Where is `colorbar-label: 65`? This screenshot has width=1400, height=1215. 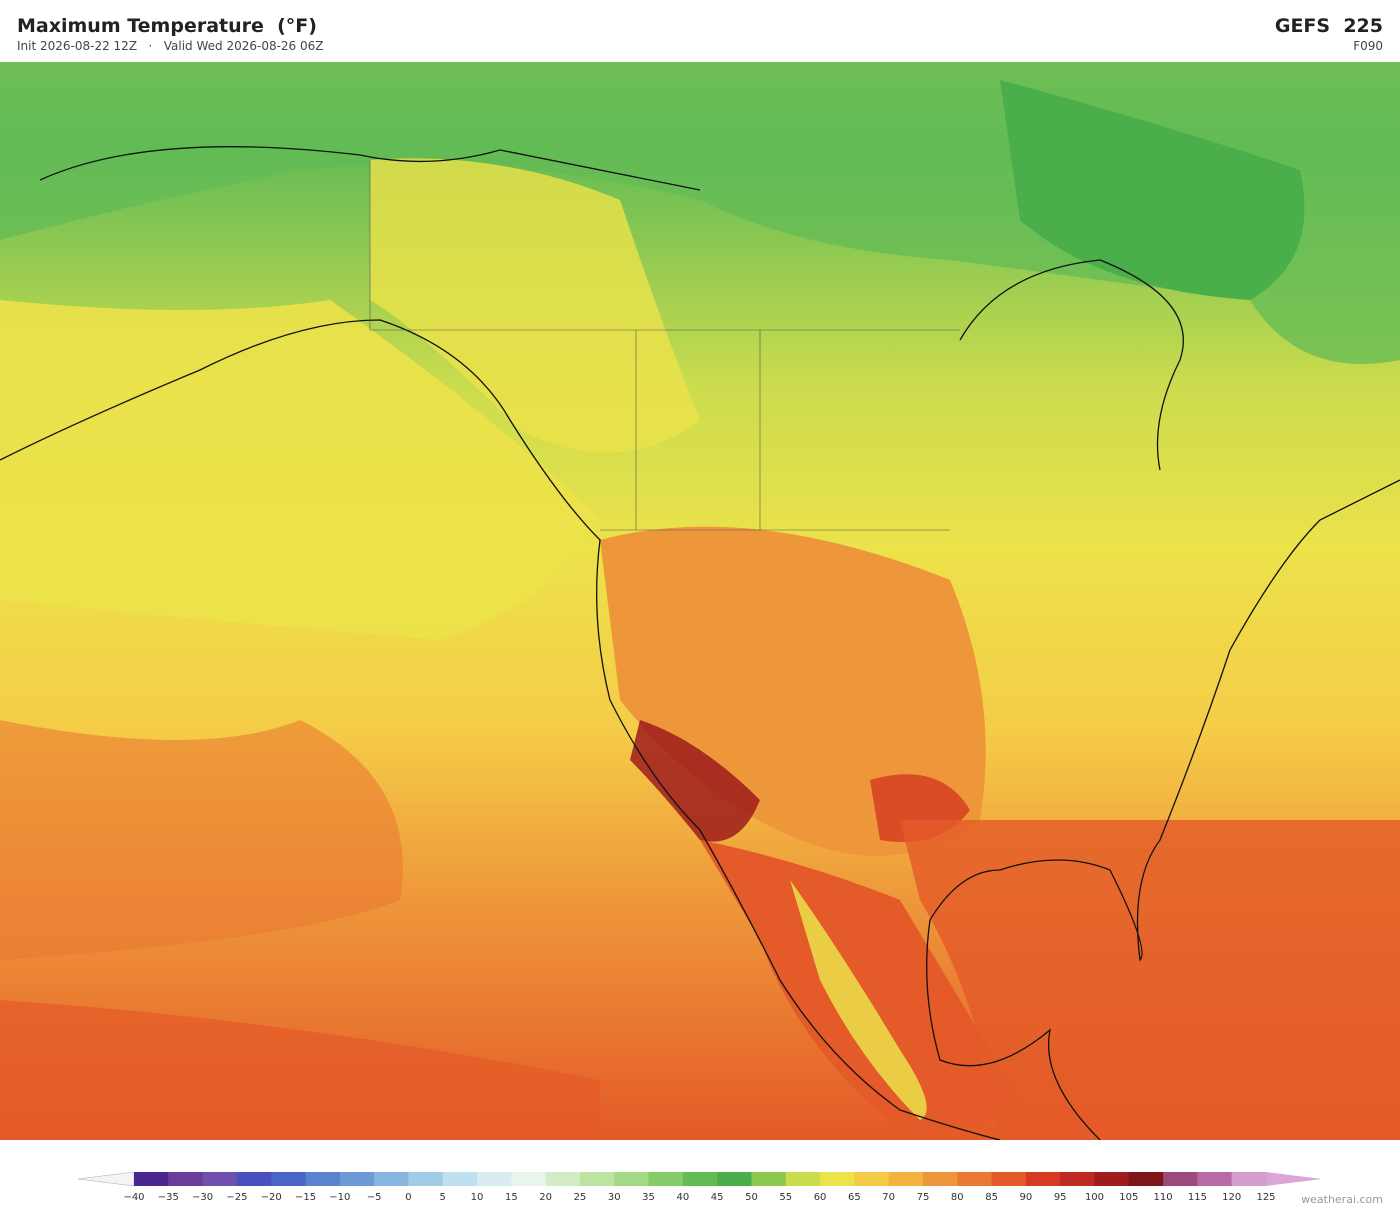 colorbar-label: 65 is located at coordinates (854, 1197).